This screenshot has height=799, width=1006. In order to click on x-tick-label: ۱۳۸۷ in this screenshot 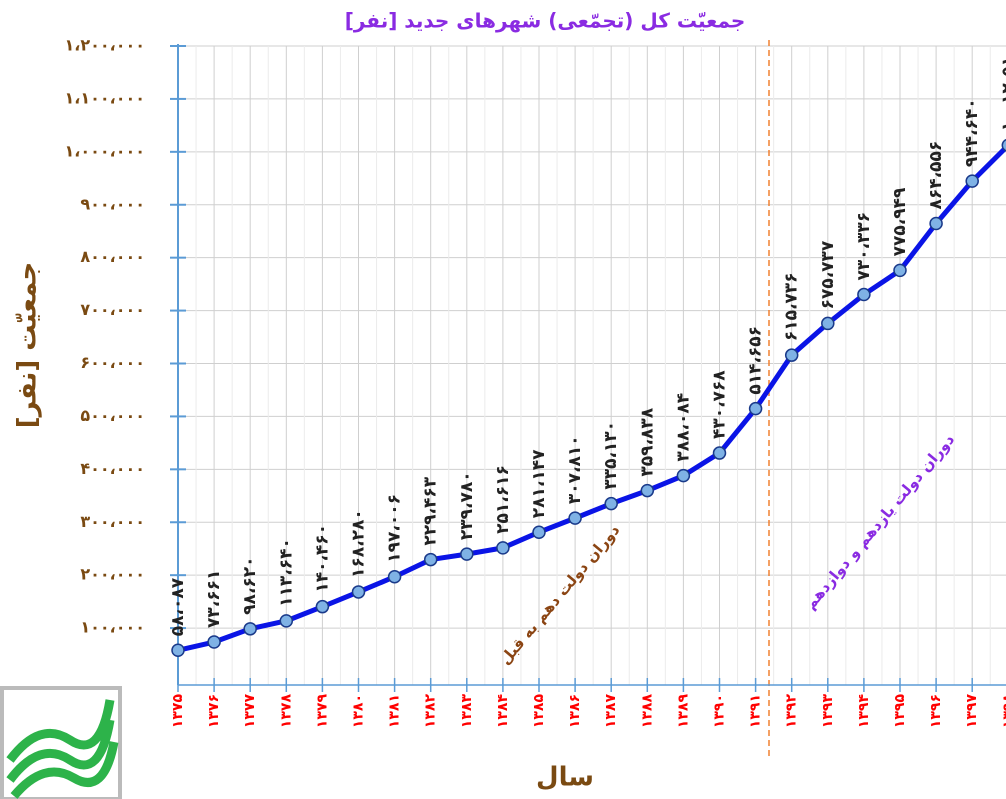, I will do `click(611, 711)`.